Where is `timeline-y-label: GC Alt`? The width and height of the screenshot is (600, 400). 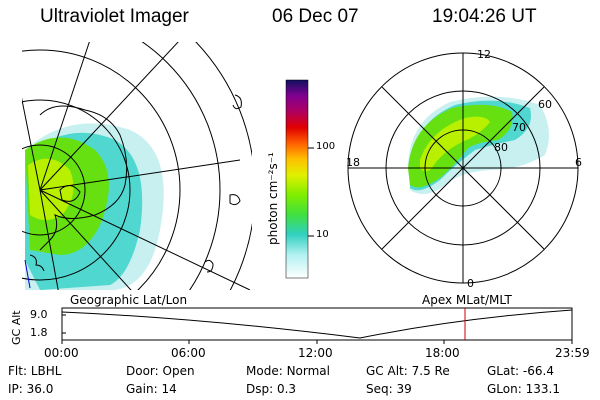
timeline-y-label: GC Alt is located at coordinates (16, 327).